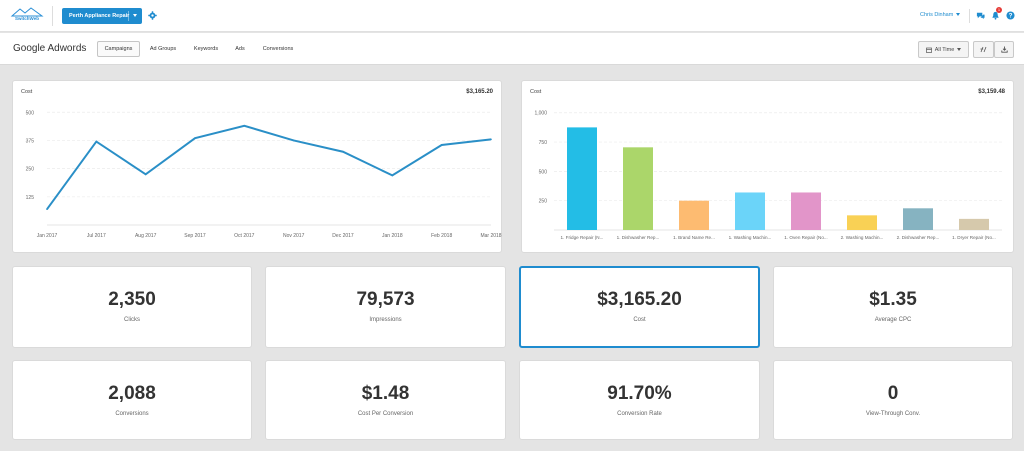 Image resolution: width=1024 pixels, height=451 pixels. Describe the element at coordinates (146, 236) in the screenshot. I see `x-tick-label: Aug 2017` at that location.